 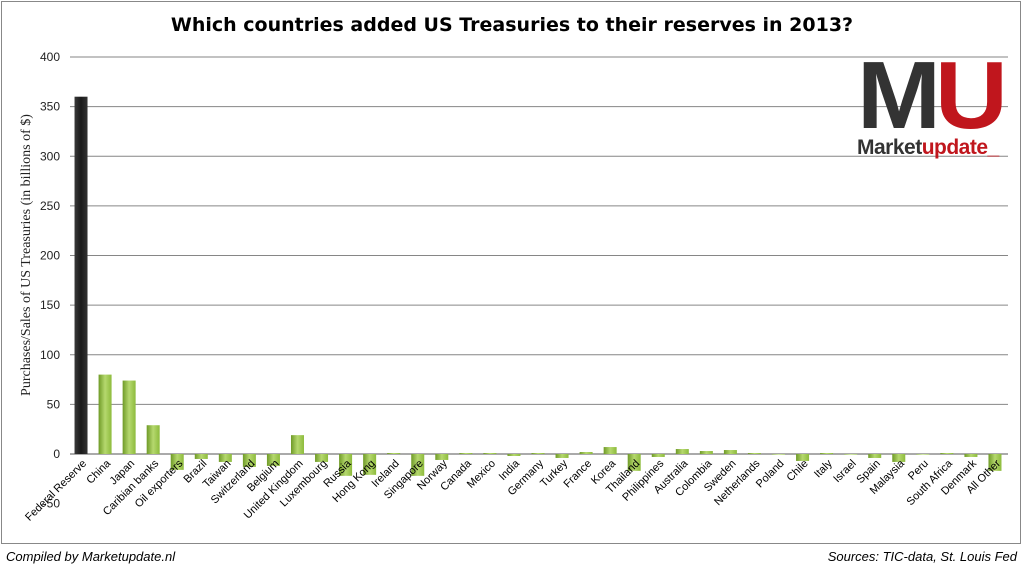 What do you see at coordinates (610, 450) in the screenshot?
I see `bar-korea` at bounding box center [610, 450].